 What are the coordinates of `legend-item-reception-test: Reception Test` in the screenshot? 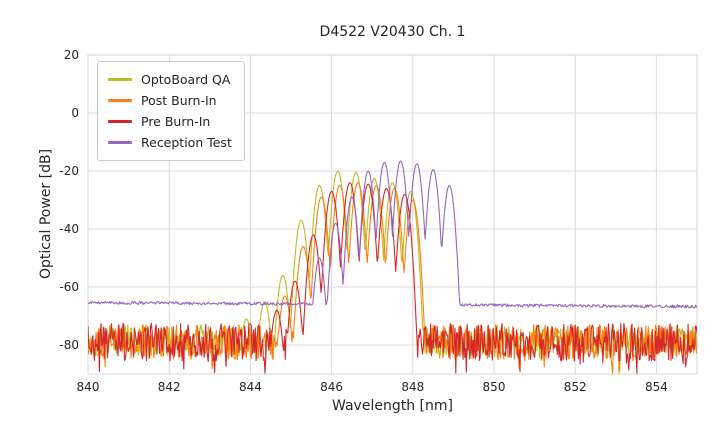 It's located at (170, 142).